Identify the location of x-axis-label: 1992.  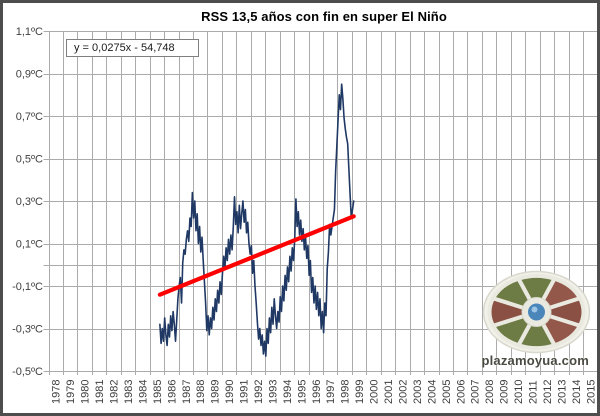
(259, 392).